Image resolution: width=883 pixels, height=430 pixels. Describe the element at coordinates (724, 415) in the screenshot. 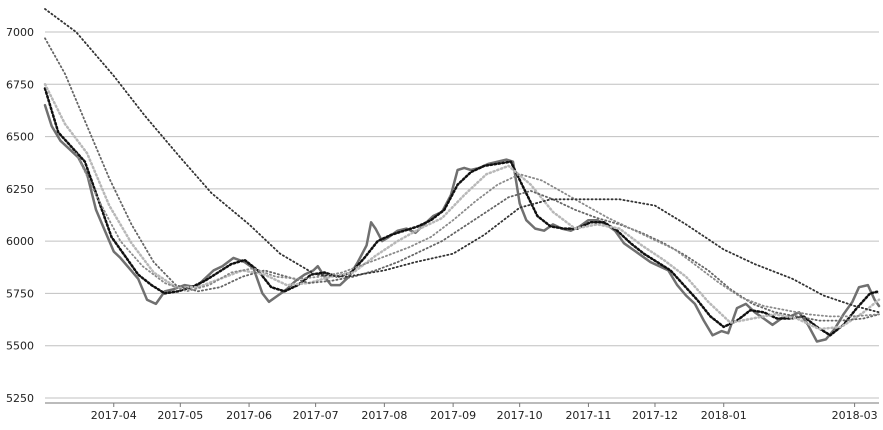

I see `x-tick-label: 2018-01` at that location.